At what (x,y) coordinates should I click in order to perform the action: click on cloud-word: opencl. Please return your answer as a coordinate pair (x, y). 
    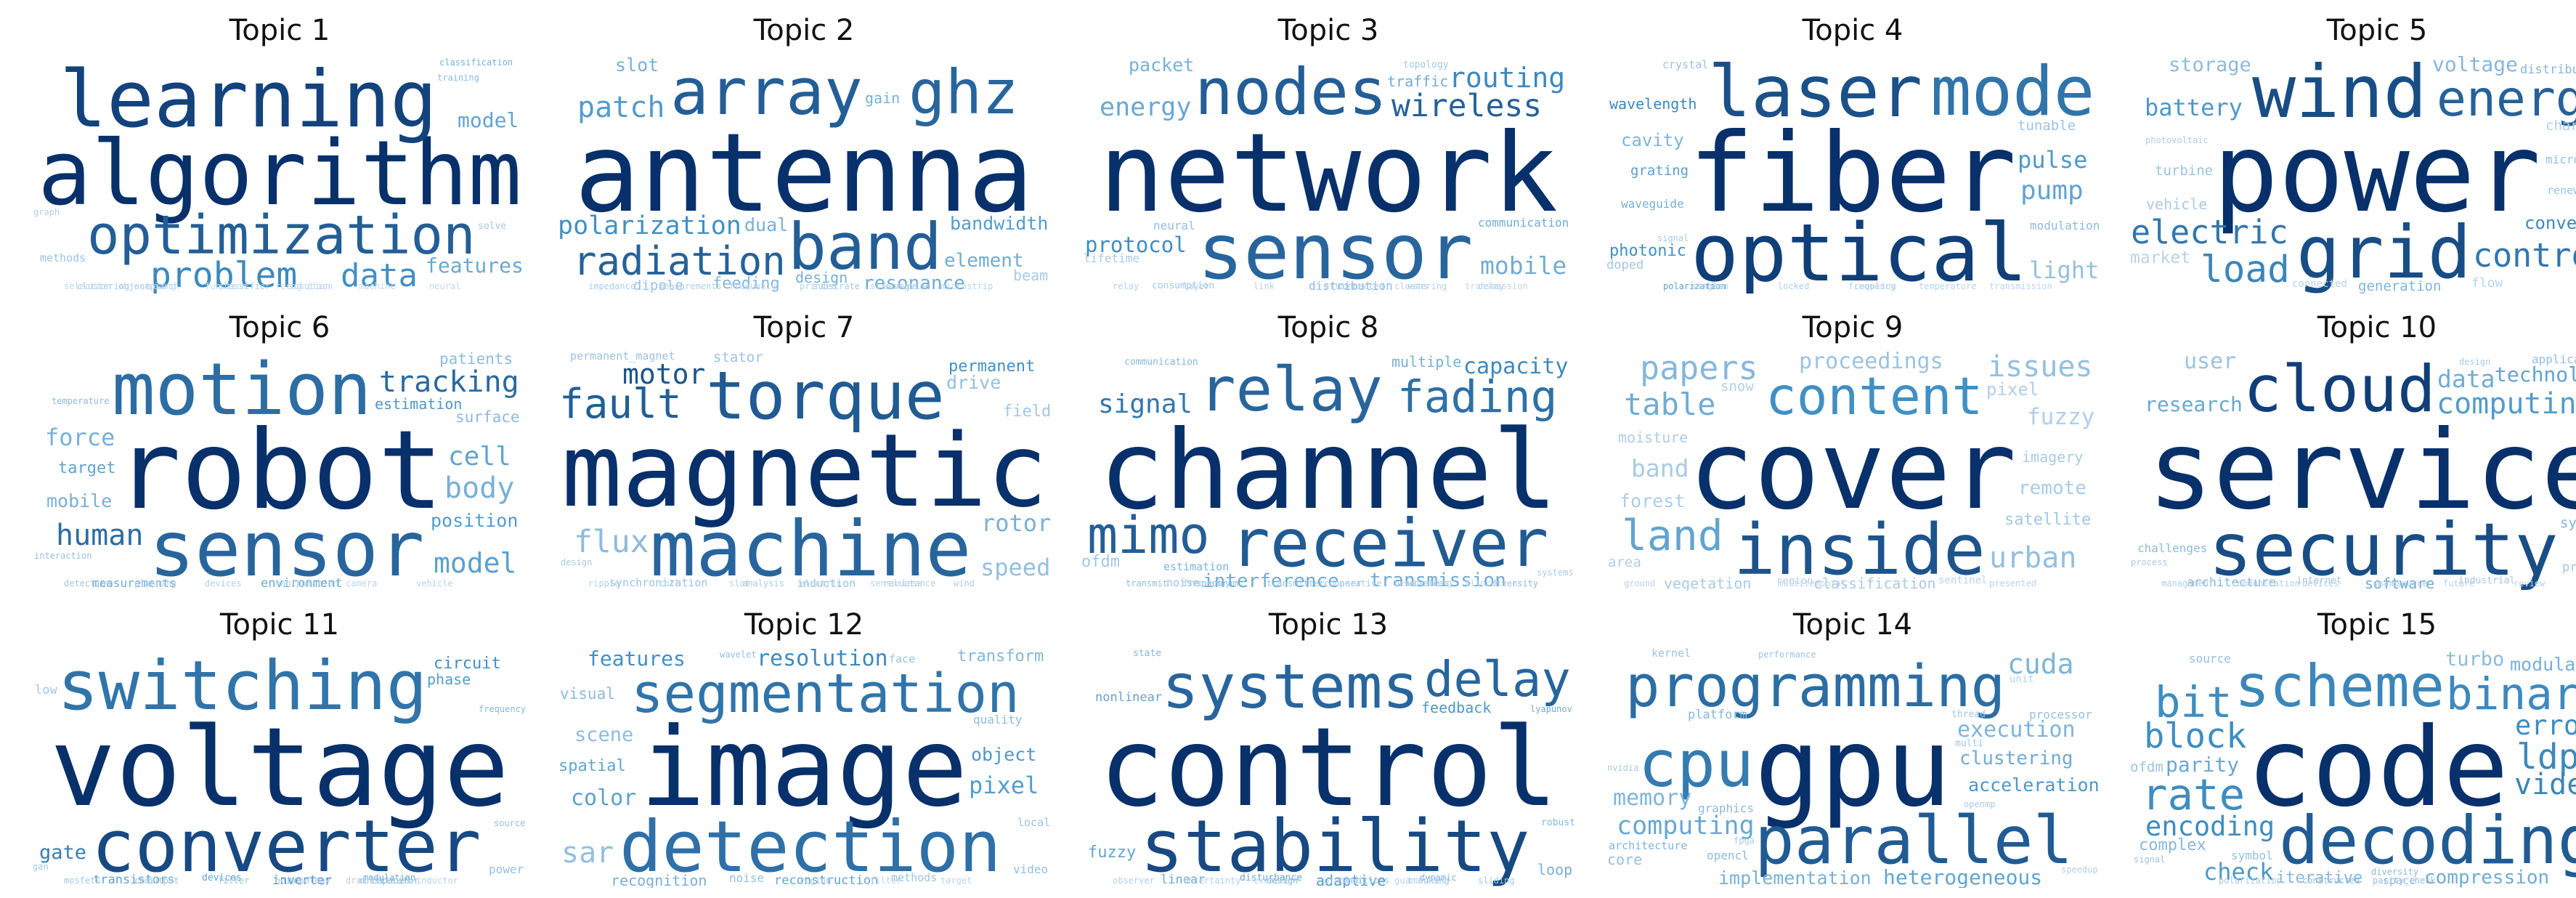
    Looking at the image, I should click on (1728, 855).